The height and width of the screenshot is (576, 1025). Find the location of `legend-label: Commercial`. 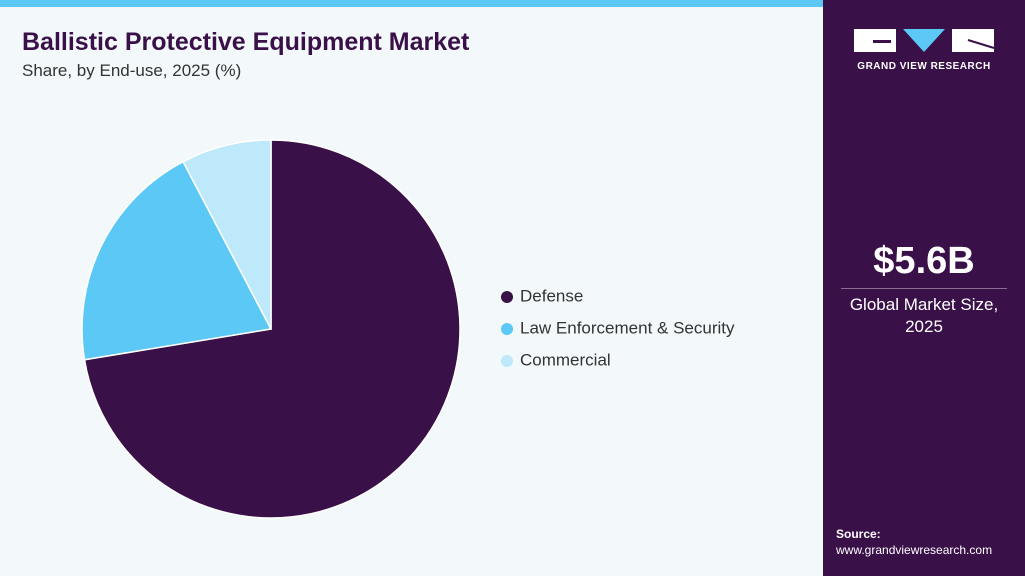

legend-label: Commercial is located at coordinates (565, 359).